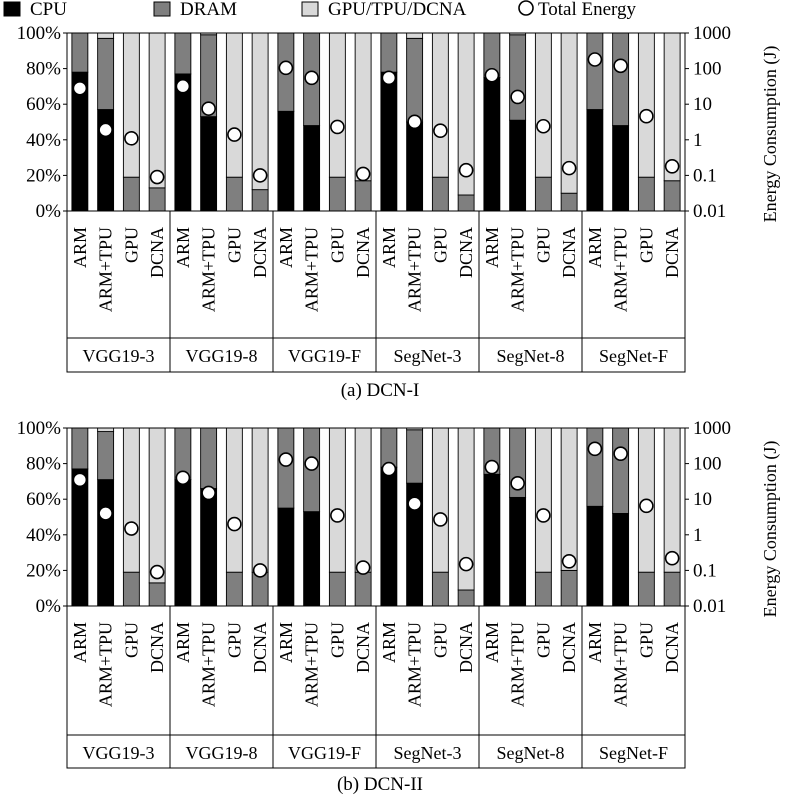  I want to click on group-label: VGG19-F, so click(324, 753).